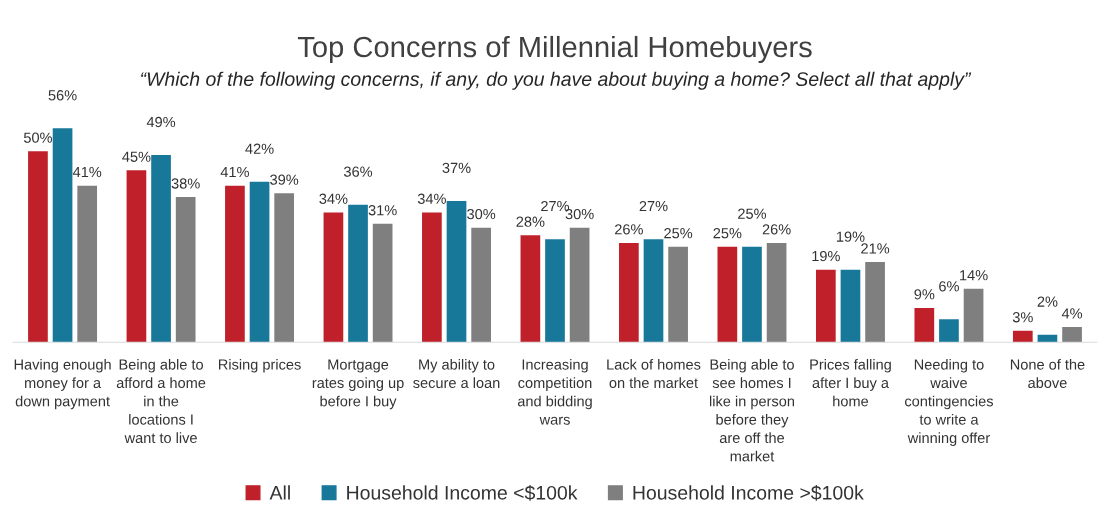  I want to click on data-label: 6%, so click(949, 286).